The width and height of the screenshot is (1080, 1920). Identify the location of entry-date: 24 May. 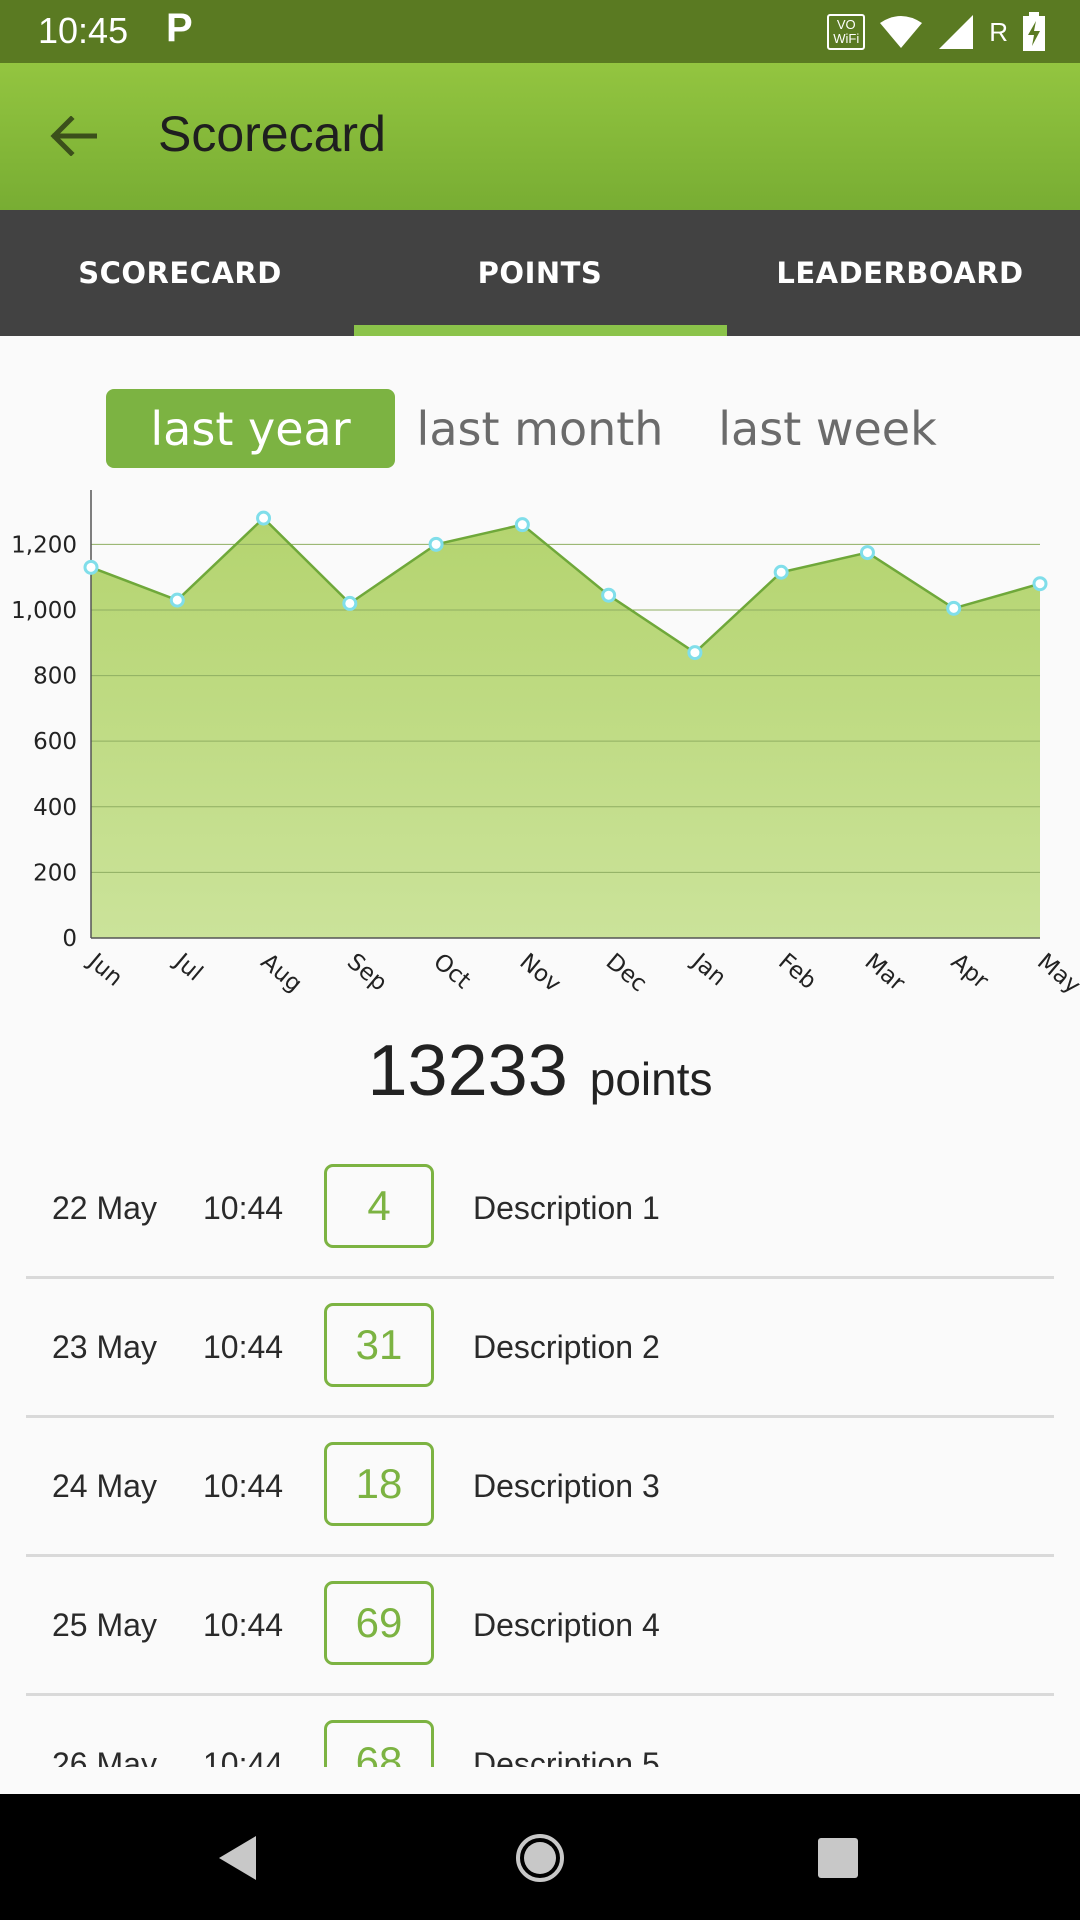
(104, 1486).